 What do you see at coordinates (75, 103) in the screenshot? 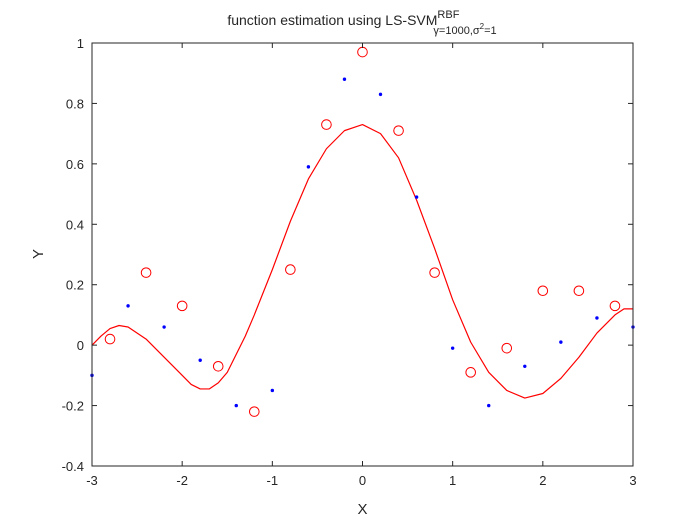
I see `y-tick-label: 0.8` at bounding box center [75, 103].